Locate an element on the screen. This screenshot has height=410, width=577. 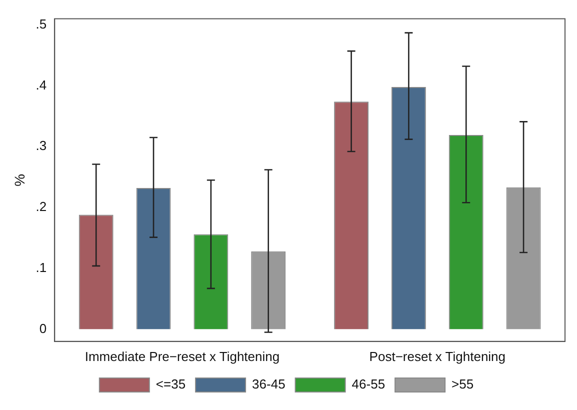
y-tick-label: .2 is located at coordinates (41, 206).